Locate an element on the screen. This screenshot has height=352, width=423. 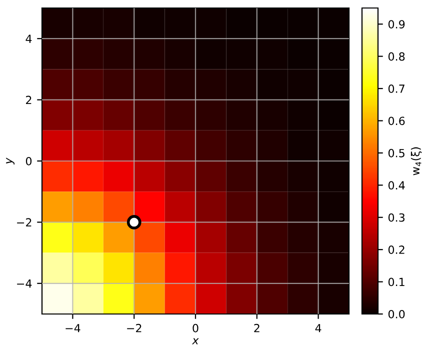
color-bar-label: 0.0 is located at coordinates (396, 314).